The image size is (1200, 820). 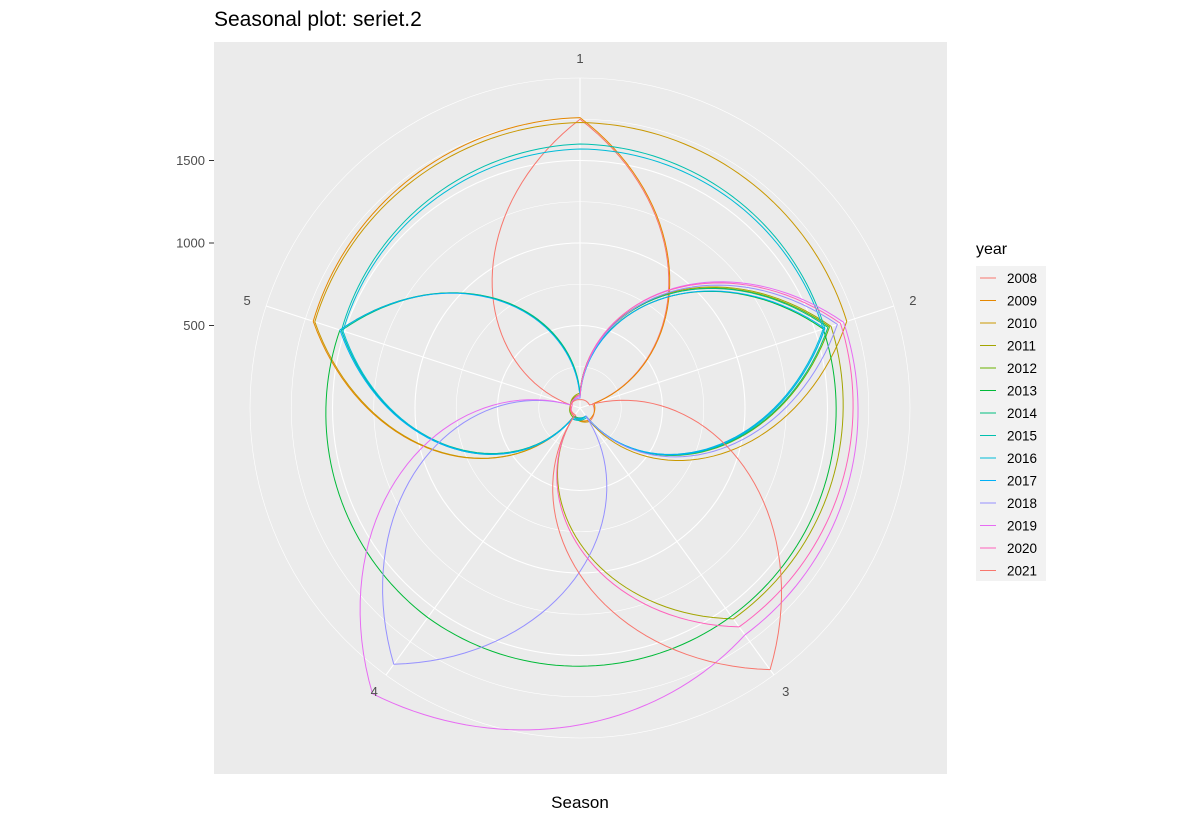 I want to click on series-line-2017, so click(x=582, y=373).